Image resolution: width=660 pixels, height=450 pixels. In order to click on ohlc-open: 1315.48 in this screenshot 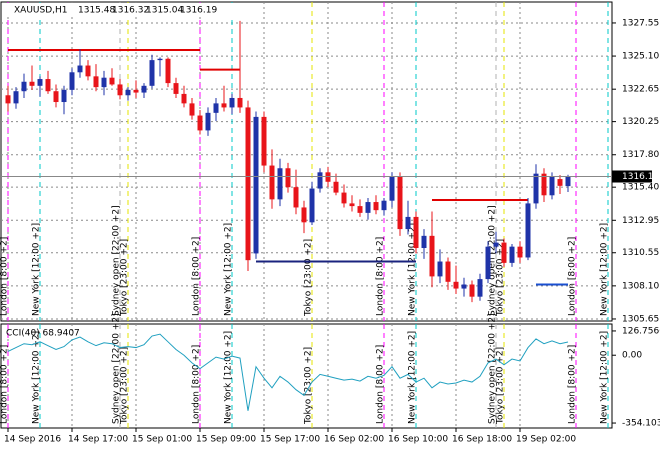, I will do `click(96, 11)`.